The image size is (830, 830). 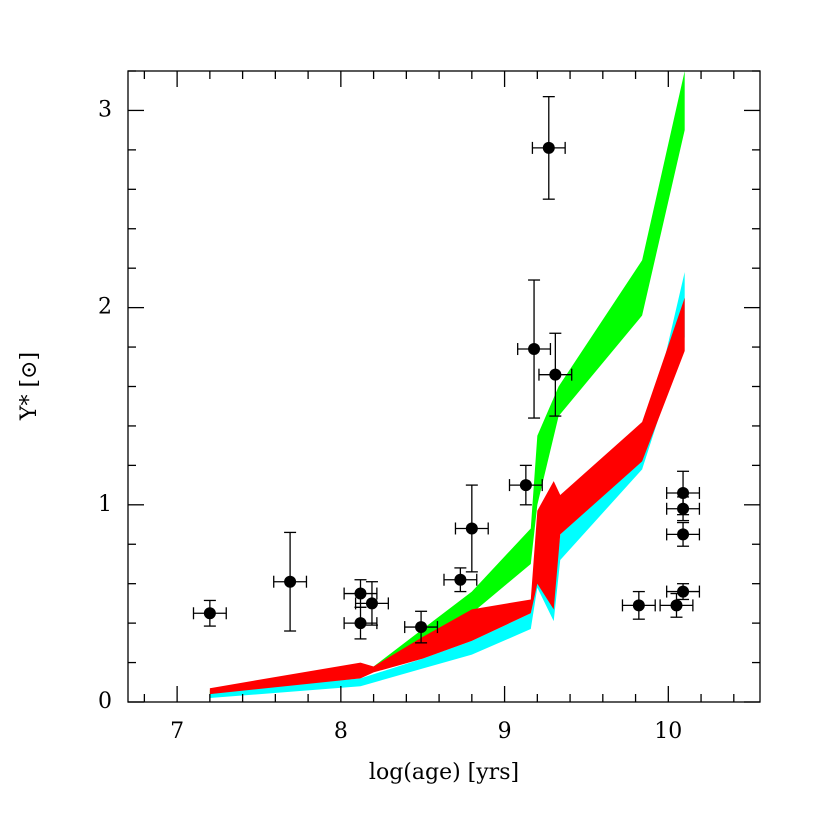 I want to click on y-tick-label: 0, so click(x=105, y=701).